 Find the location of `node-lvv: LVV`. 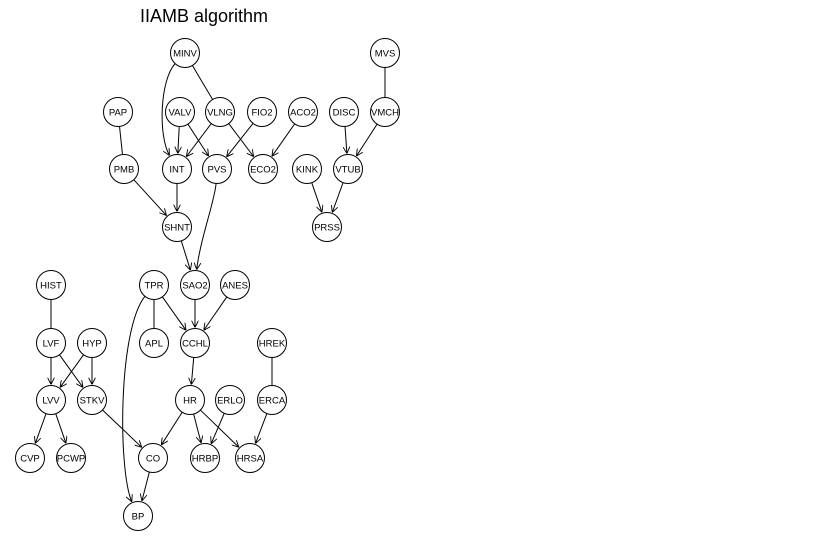

node-lvv: LVV is located at coordinates (51, 400).